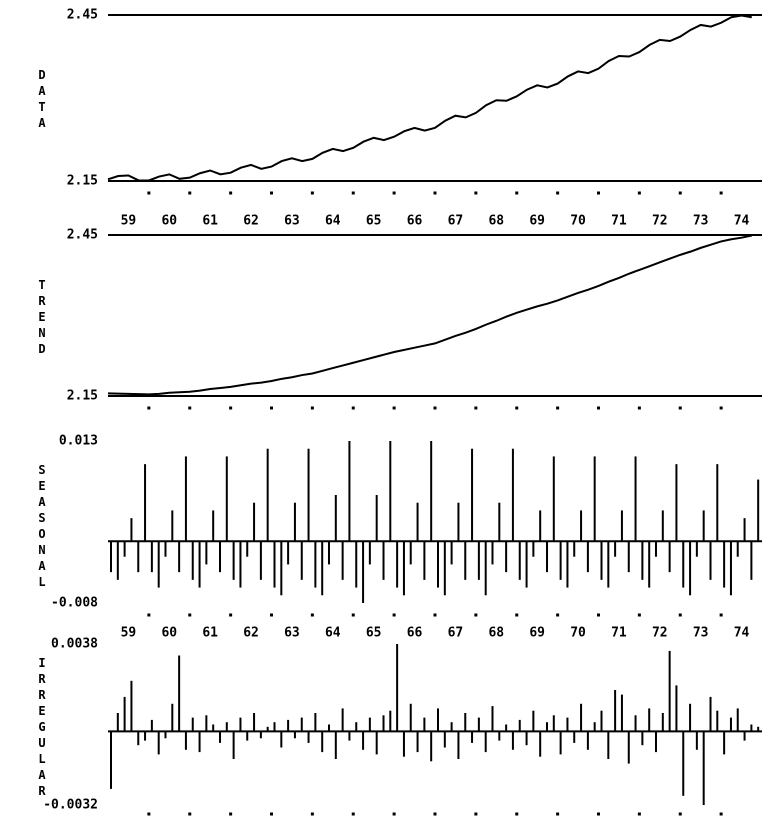 The width and height of the screenshot is (772, 819). I want to click on x-tick-label: 61, so click(210, 221).